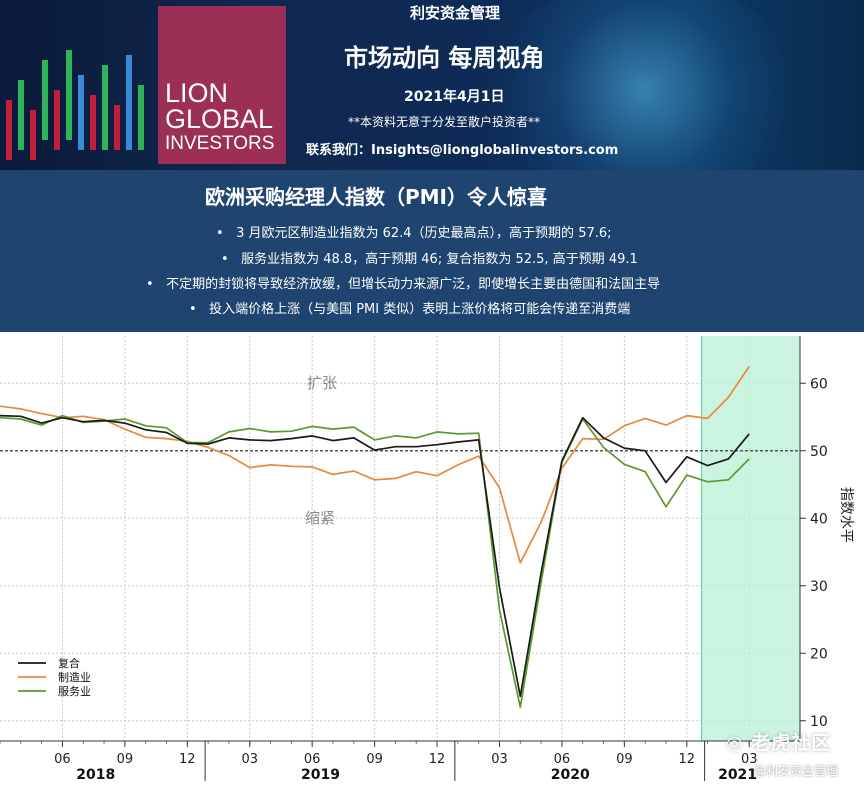 The height and width of the screenshot is (791, 864). Describe the element at coordinates (570, 775) in the screenshot. I see `year-label: 2020` at that location.